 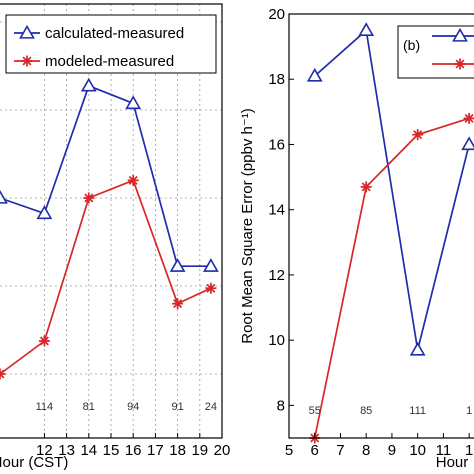 I want to click on panel-a-legend-box, so click(x=111, y=44).